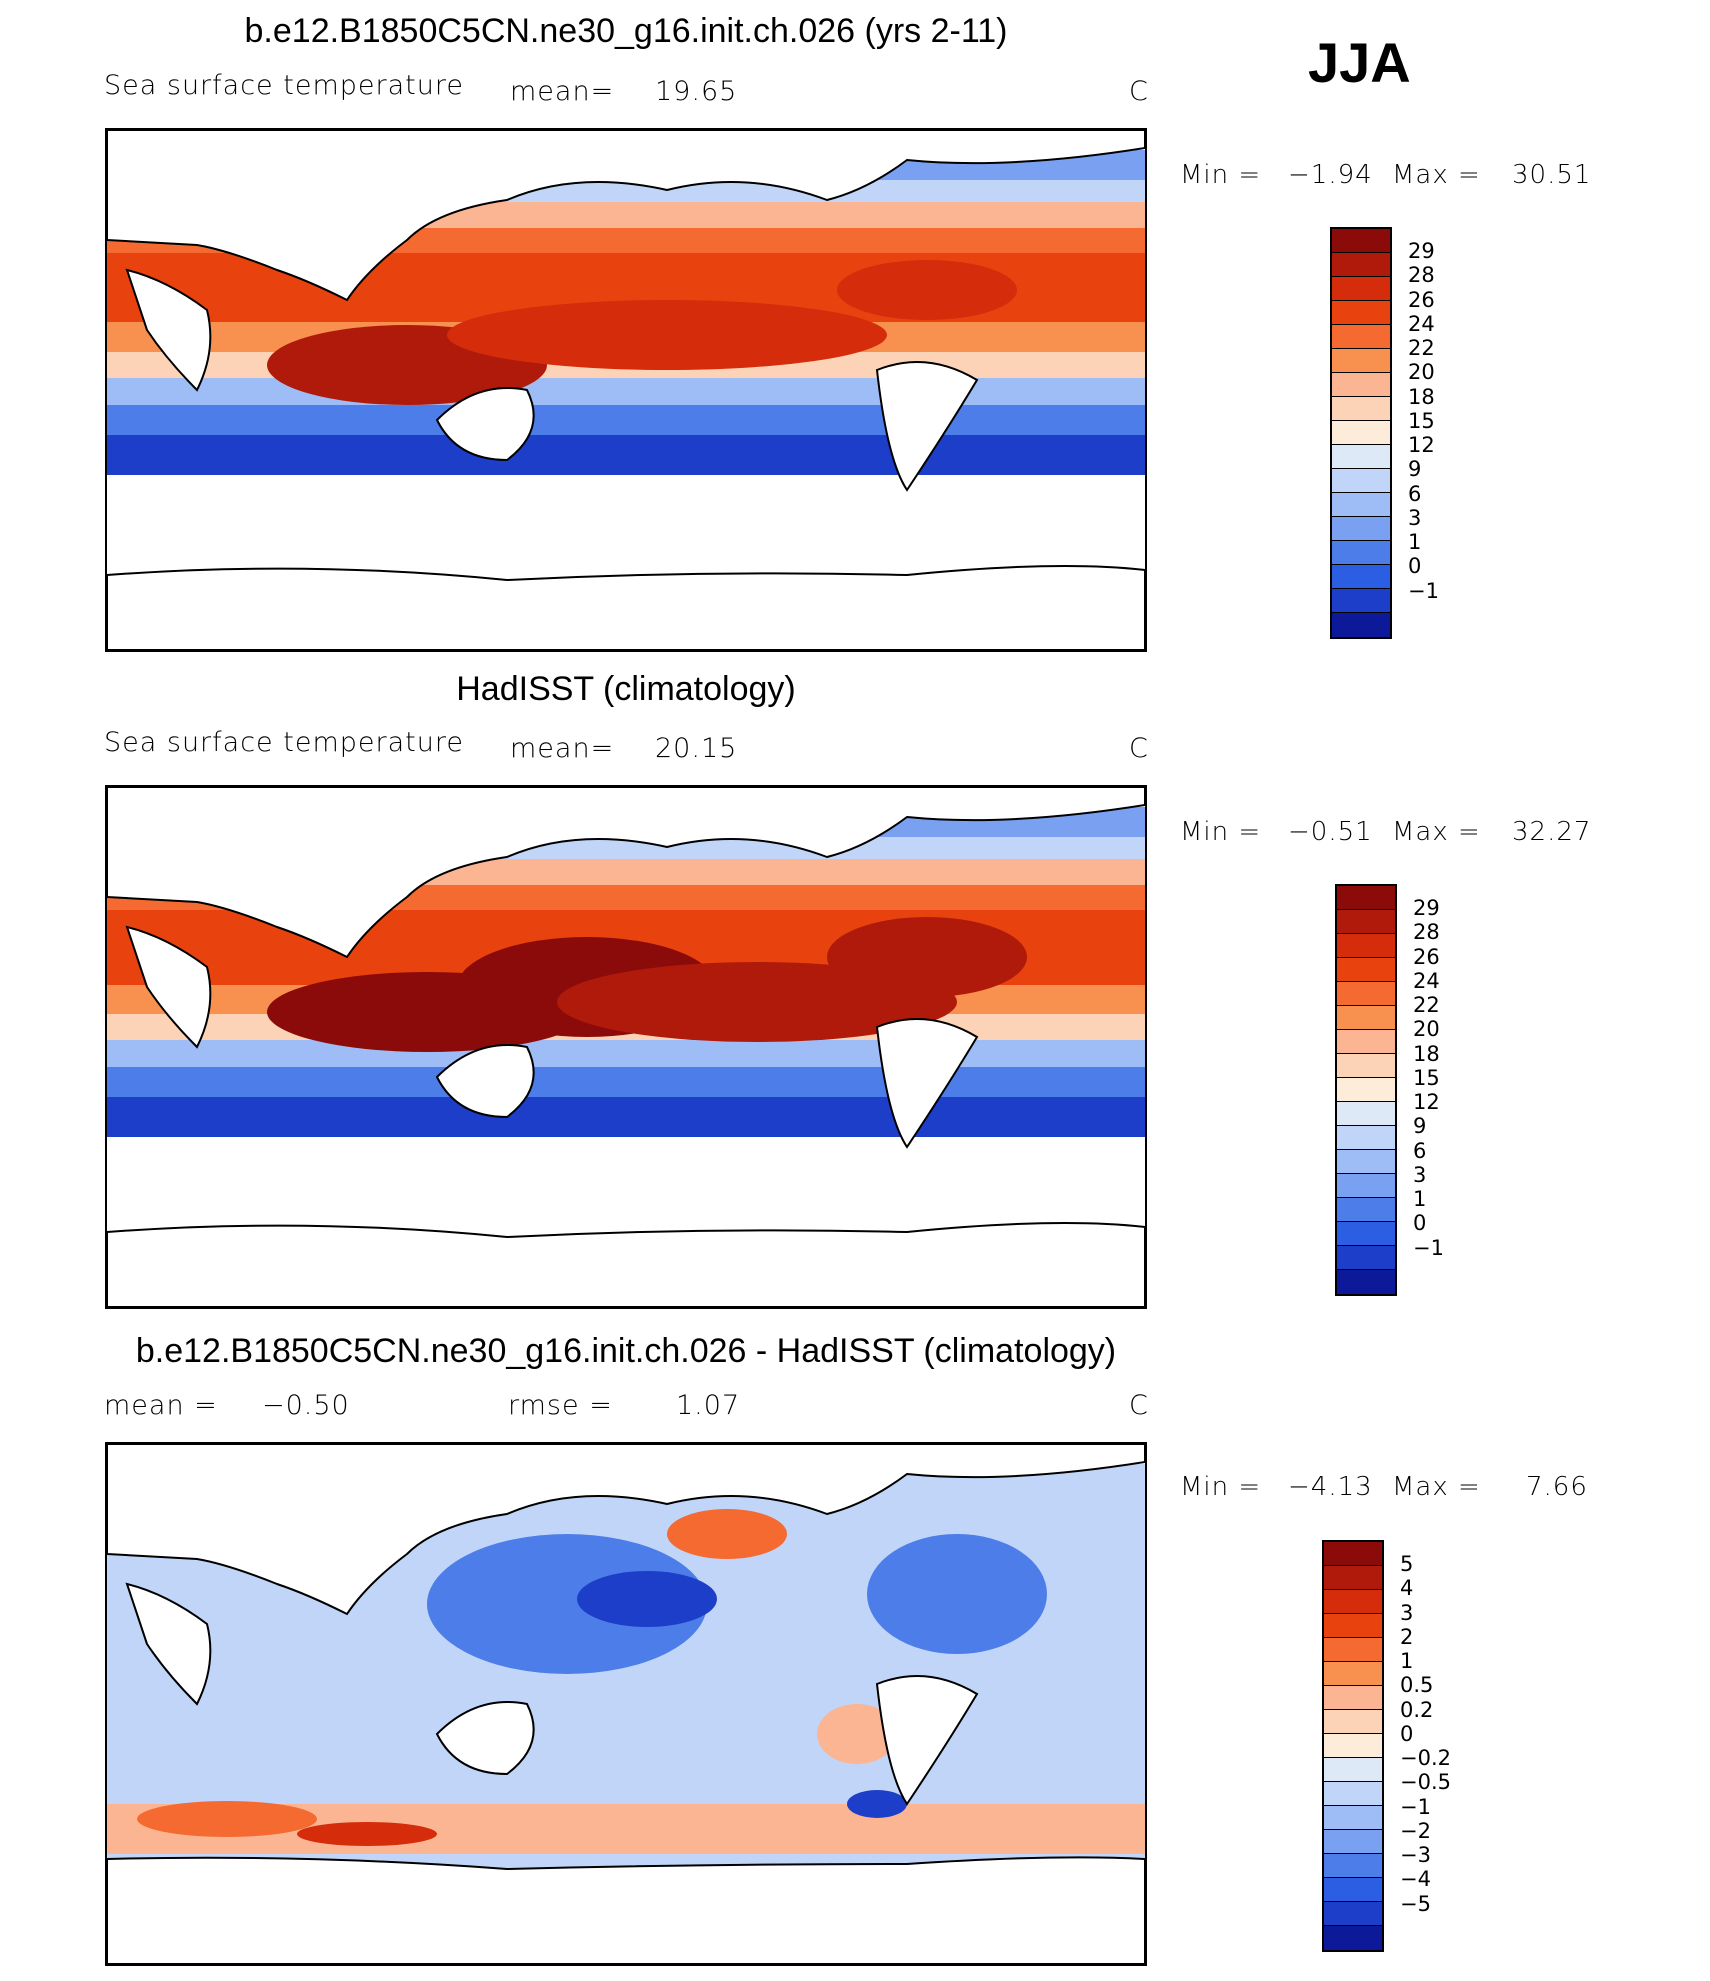 This screenshot has height=1981, width=1710. Describe the element at coordinates (1353, 1746) in the screenshot. I see `panel-3-colorbar` at that location.